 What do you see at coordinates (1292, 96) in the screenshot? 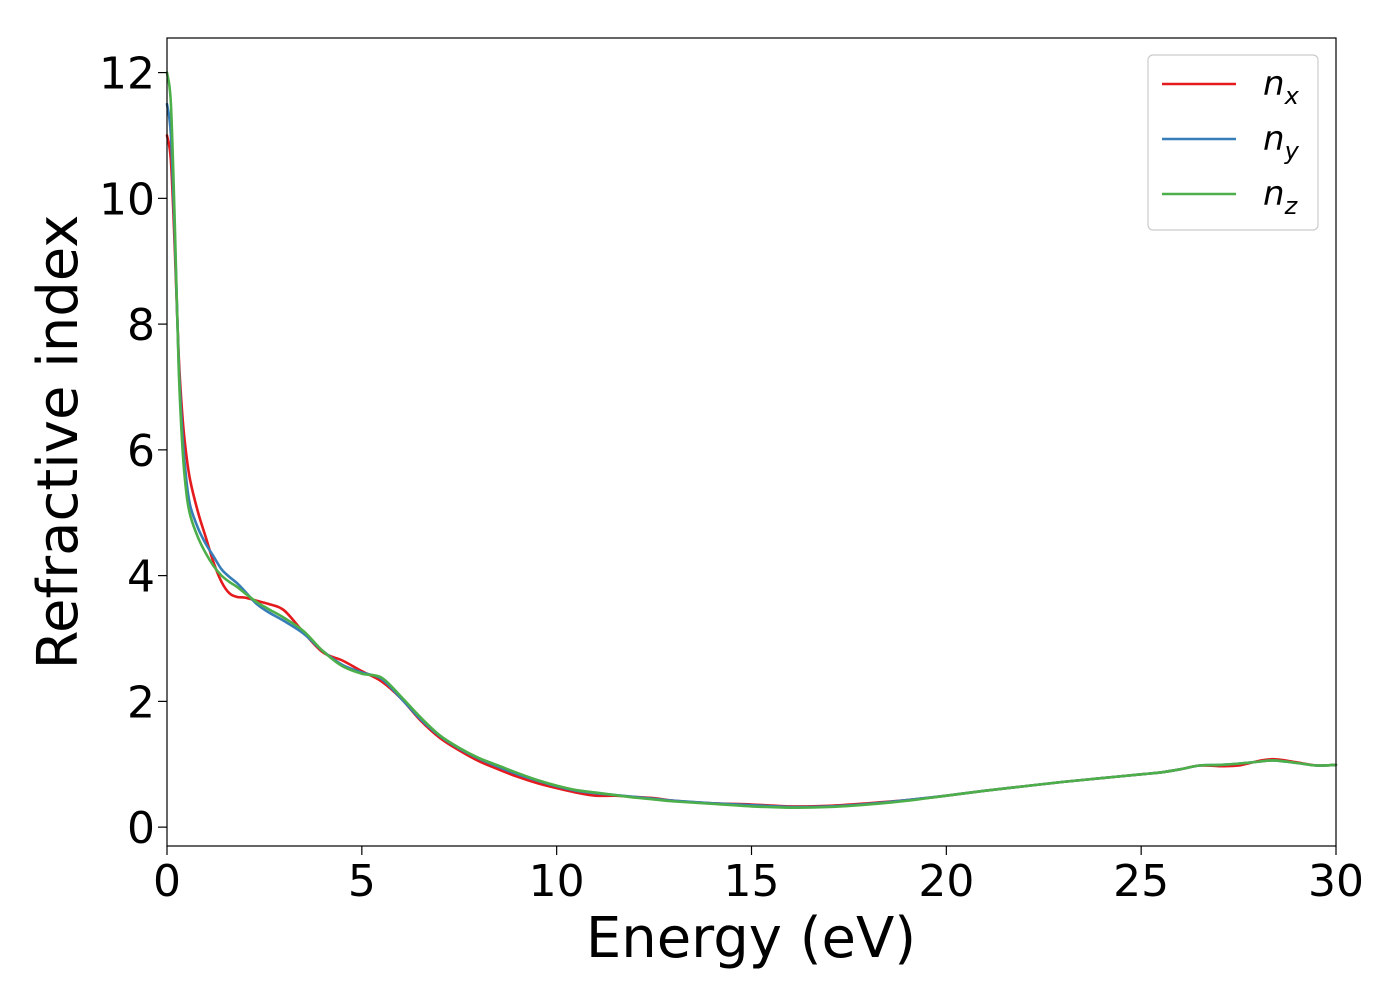
I see `legend-label-subscript: x` at bounding box center [1292, 96].